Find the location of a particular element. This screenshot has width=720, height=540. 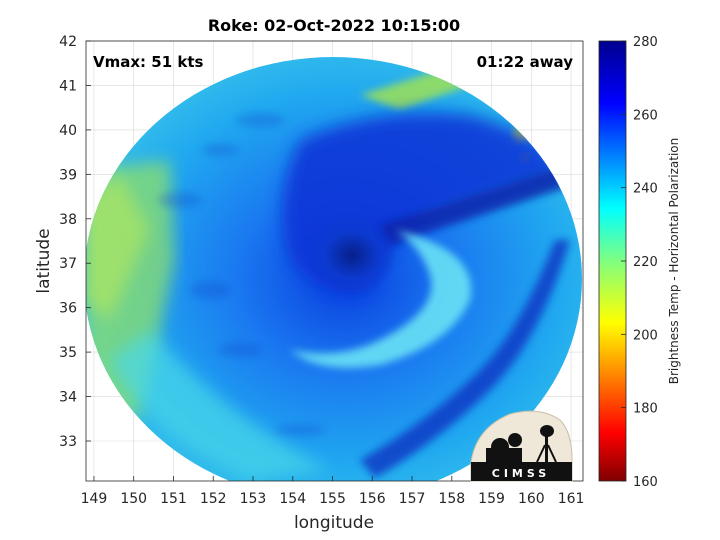

x-tick-label: 158 is located at coordinates (451, 499).